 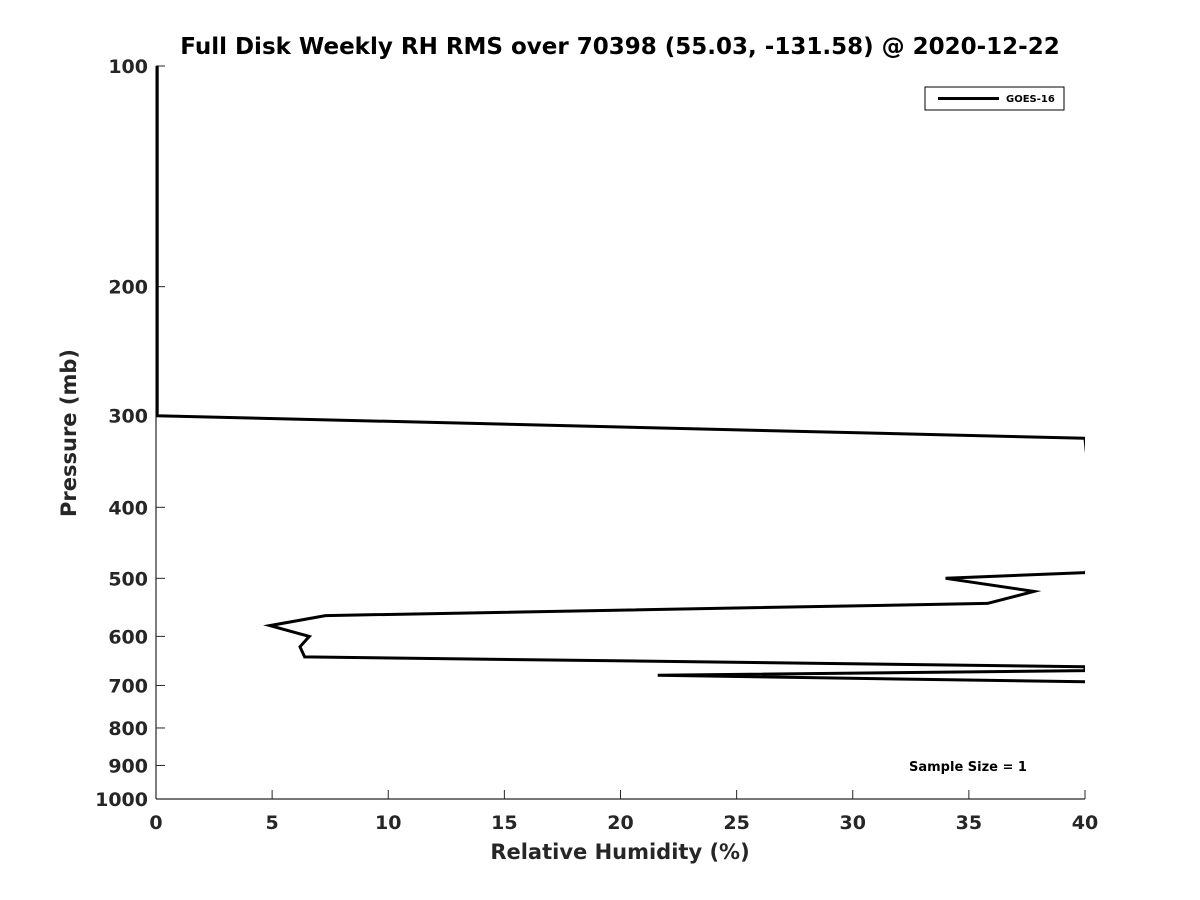 I want to click on x-axis-title: Relative Humidity (%), so click(x=619, y=852).